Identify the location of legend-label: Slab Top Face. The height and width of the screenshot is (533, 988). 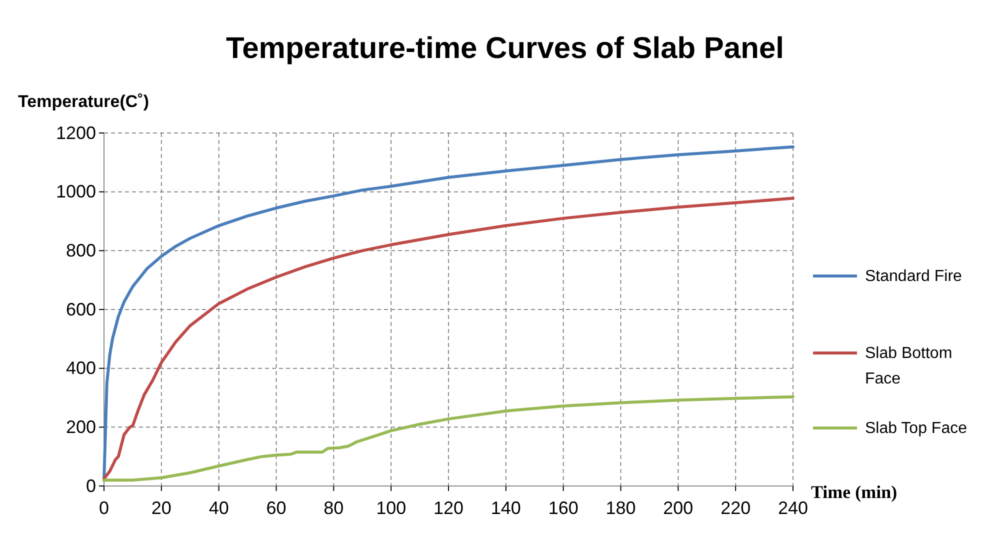
(916, 428).